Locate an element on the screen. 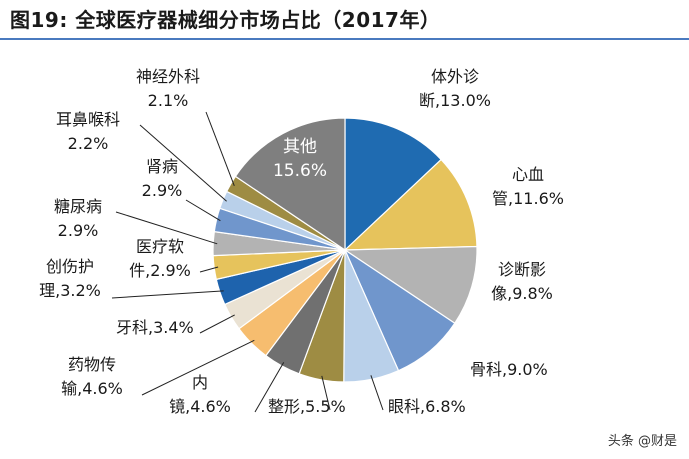 The height and width of the screenshot is (459, 689). figure-number: 图19: is located at coordinates (39, 20).